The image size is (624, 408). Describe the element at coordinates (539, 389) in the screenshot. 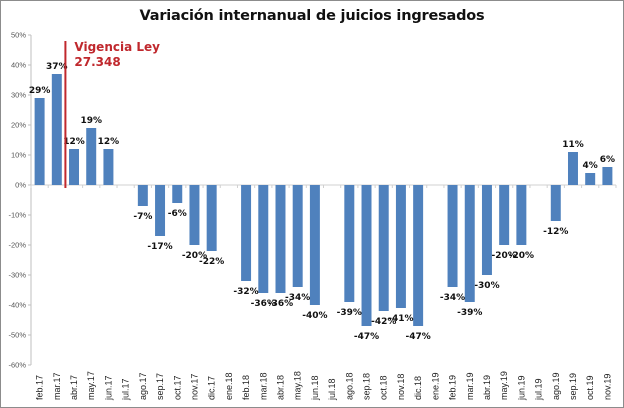

I see `x-tick-label: jul.19` at that location.